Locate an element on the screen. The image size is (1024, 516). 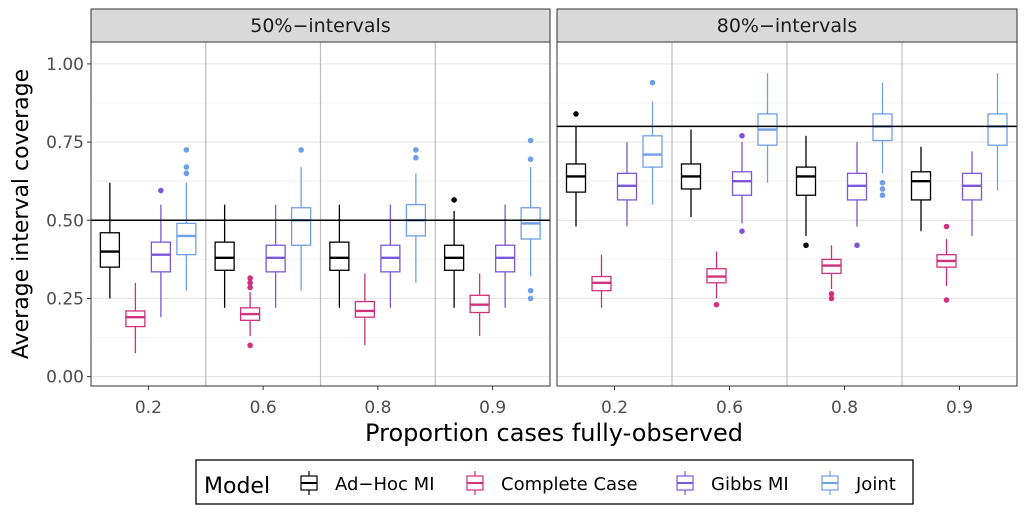
y-tick-label: 0.75 is located at coordinates (65, 143).